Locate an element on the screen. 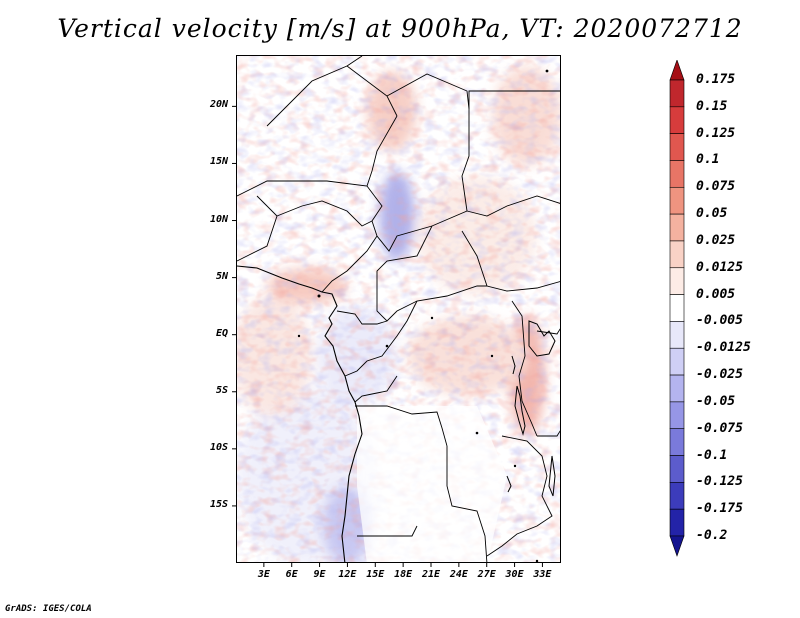 The image size is (800, 618). southern-white-region is located at coordinates (432, 484).